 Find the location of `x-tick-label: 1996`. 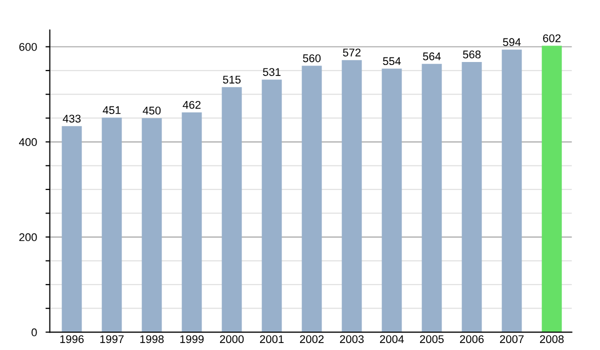

x-tick-label: 1996 is located at coordinates (72, 339).